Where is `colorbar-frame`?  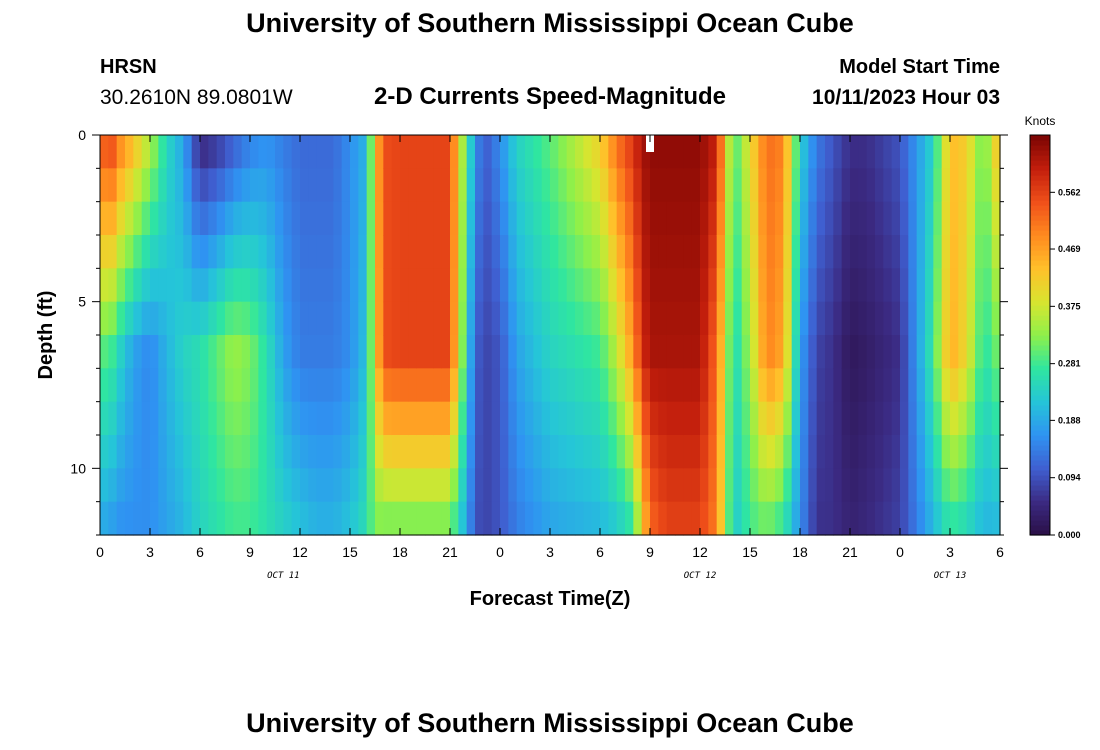 colorbar-frame is located at coordinates (1040, 335).